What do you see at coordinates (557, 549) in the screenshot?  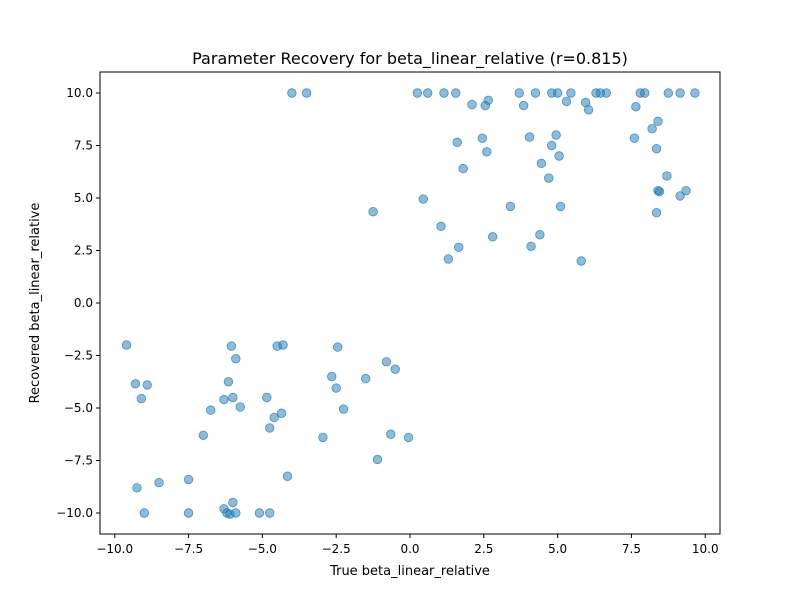 I see `x-tick-label: 5.0` at bounding box center [557, 549].